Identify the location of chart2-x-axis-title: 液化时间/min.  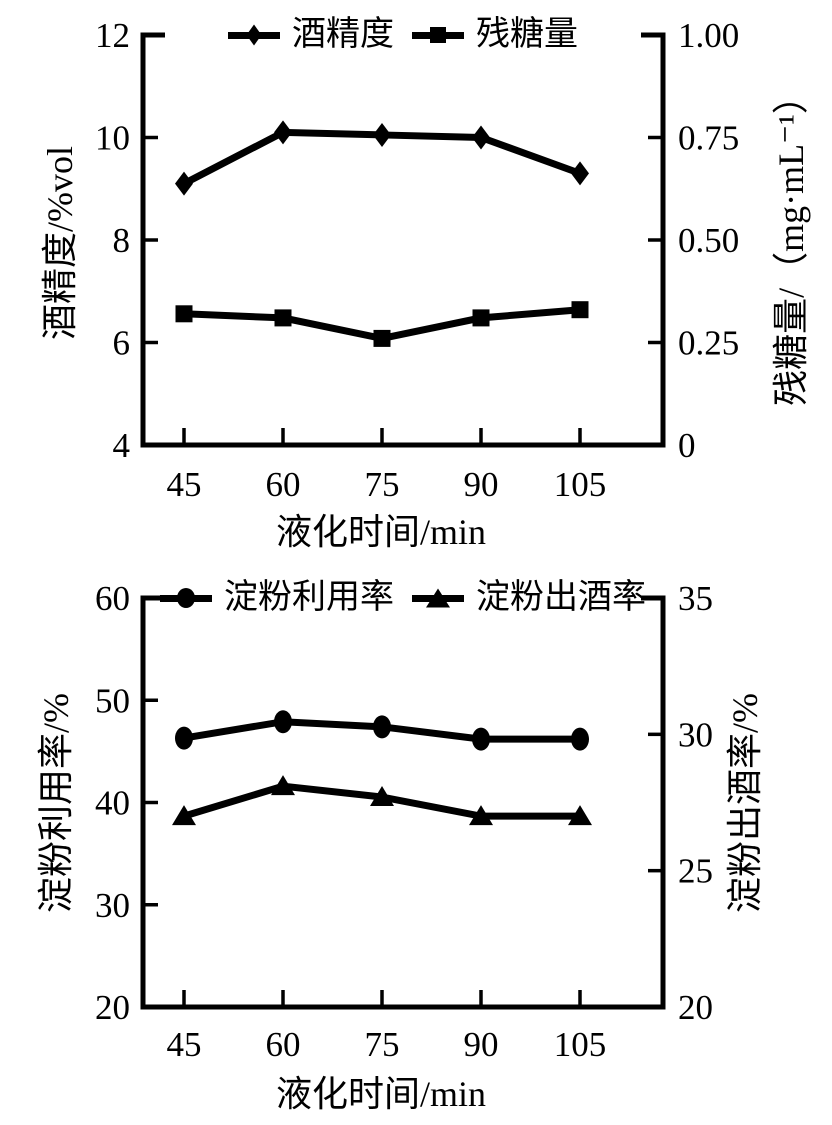
(381, 1094).